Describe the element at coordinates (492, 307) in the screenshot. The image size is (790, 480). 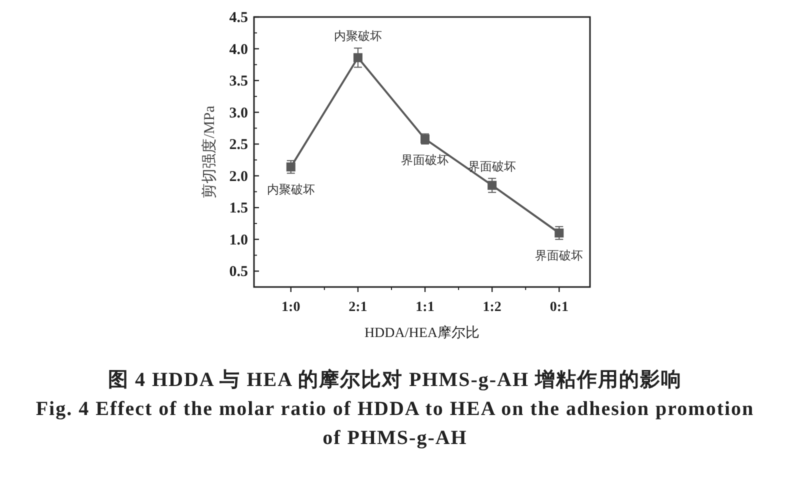
I see `x-tick-label: 1:2` at that location.